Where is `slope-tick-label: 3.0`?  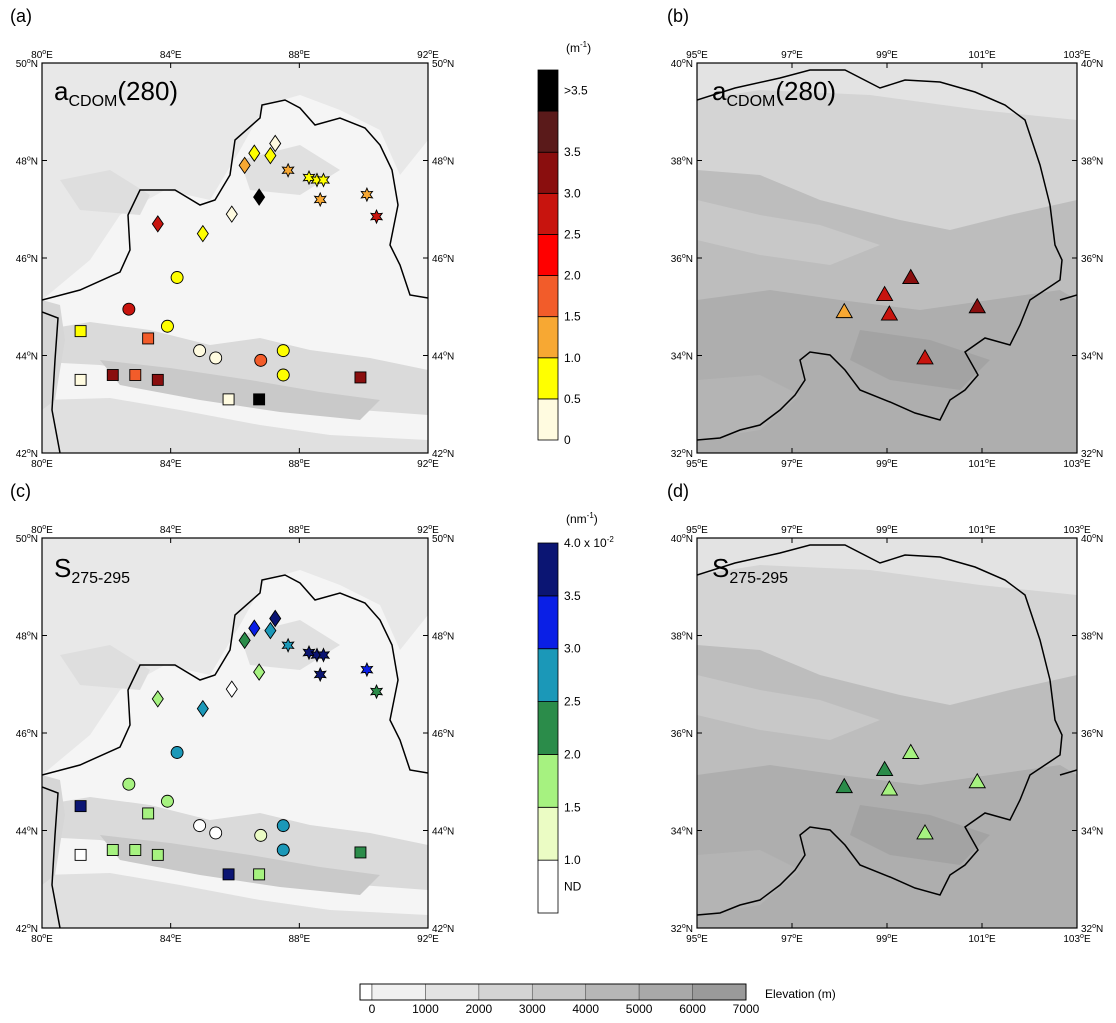
slope-tick-label: 3.0 is located at coordinates (572, 649).